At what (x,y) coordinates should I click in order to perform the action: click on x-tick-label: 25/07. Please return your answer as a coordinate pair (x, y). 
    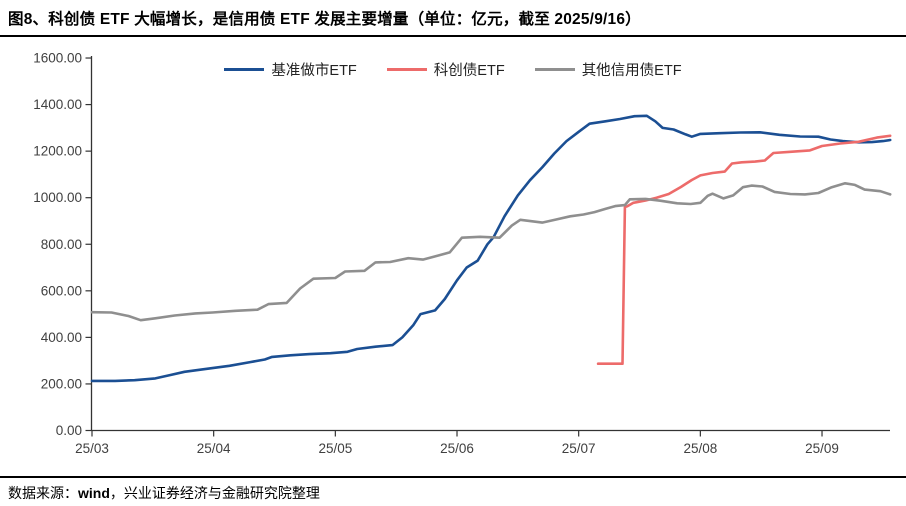
    Looking at the image, I should click on (579, 448).